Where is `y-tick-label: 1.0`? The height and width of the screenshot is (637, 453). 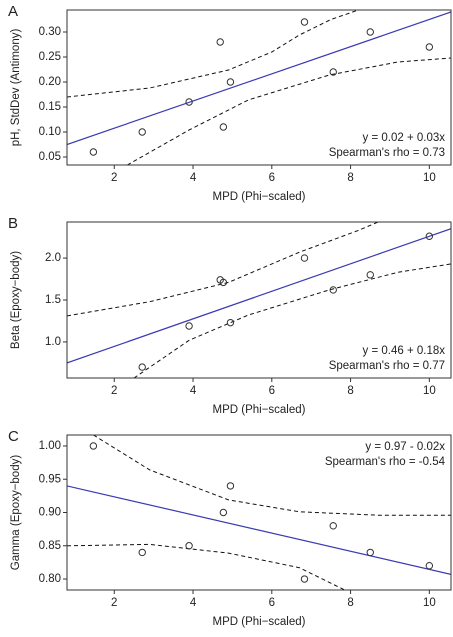
y-tick-label: 1.0 is located at coordinates (53, 342).